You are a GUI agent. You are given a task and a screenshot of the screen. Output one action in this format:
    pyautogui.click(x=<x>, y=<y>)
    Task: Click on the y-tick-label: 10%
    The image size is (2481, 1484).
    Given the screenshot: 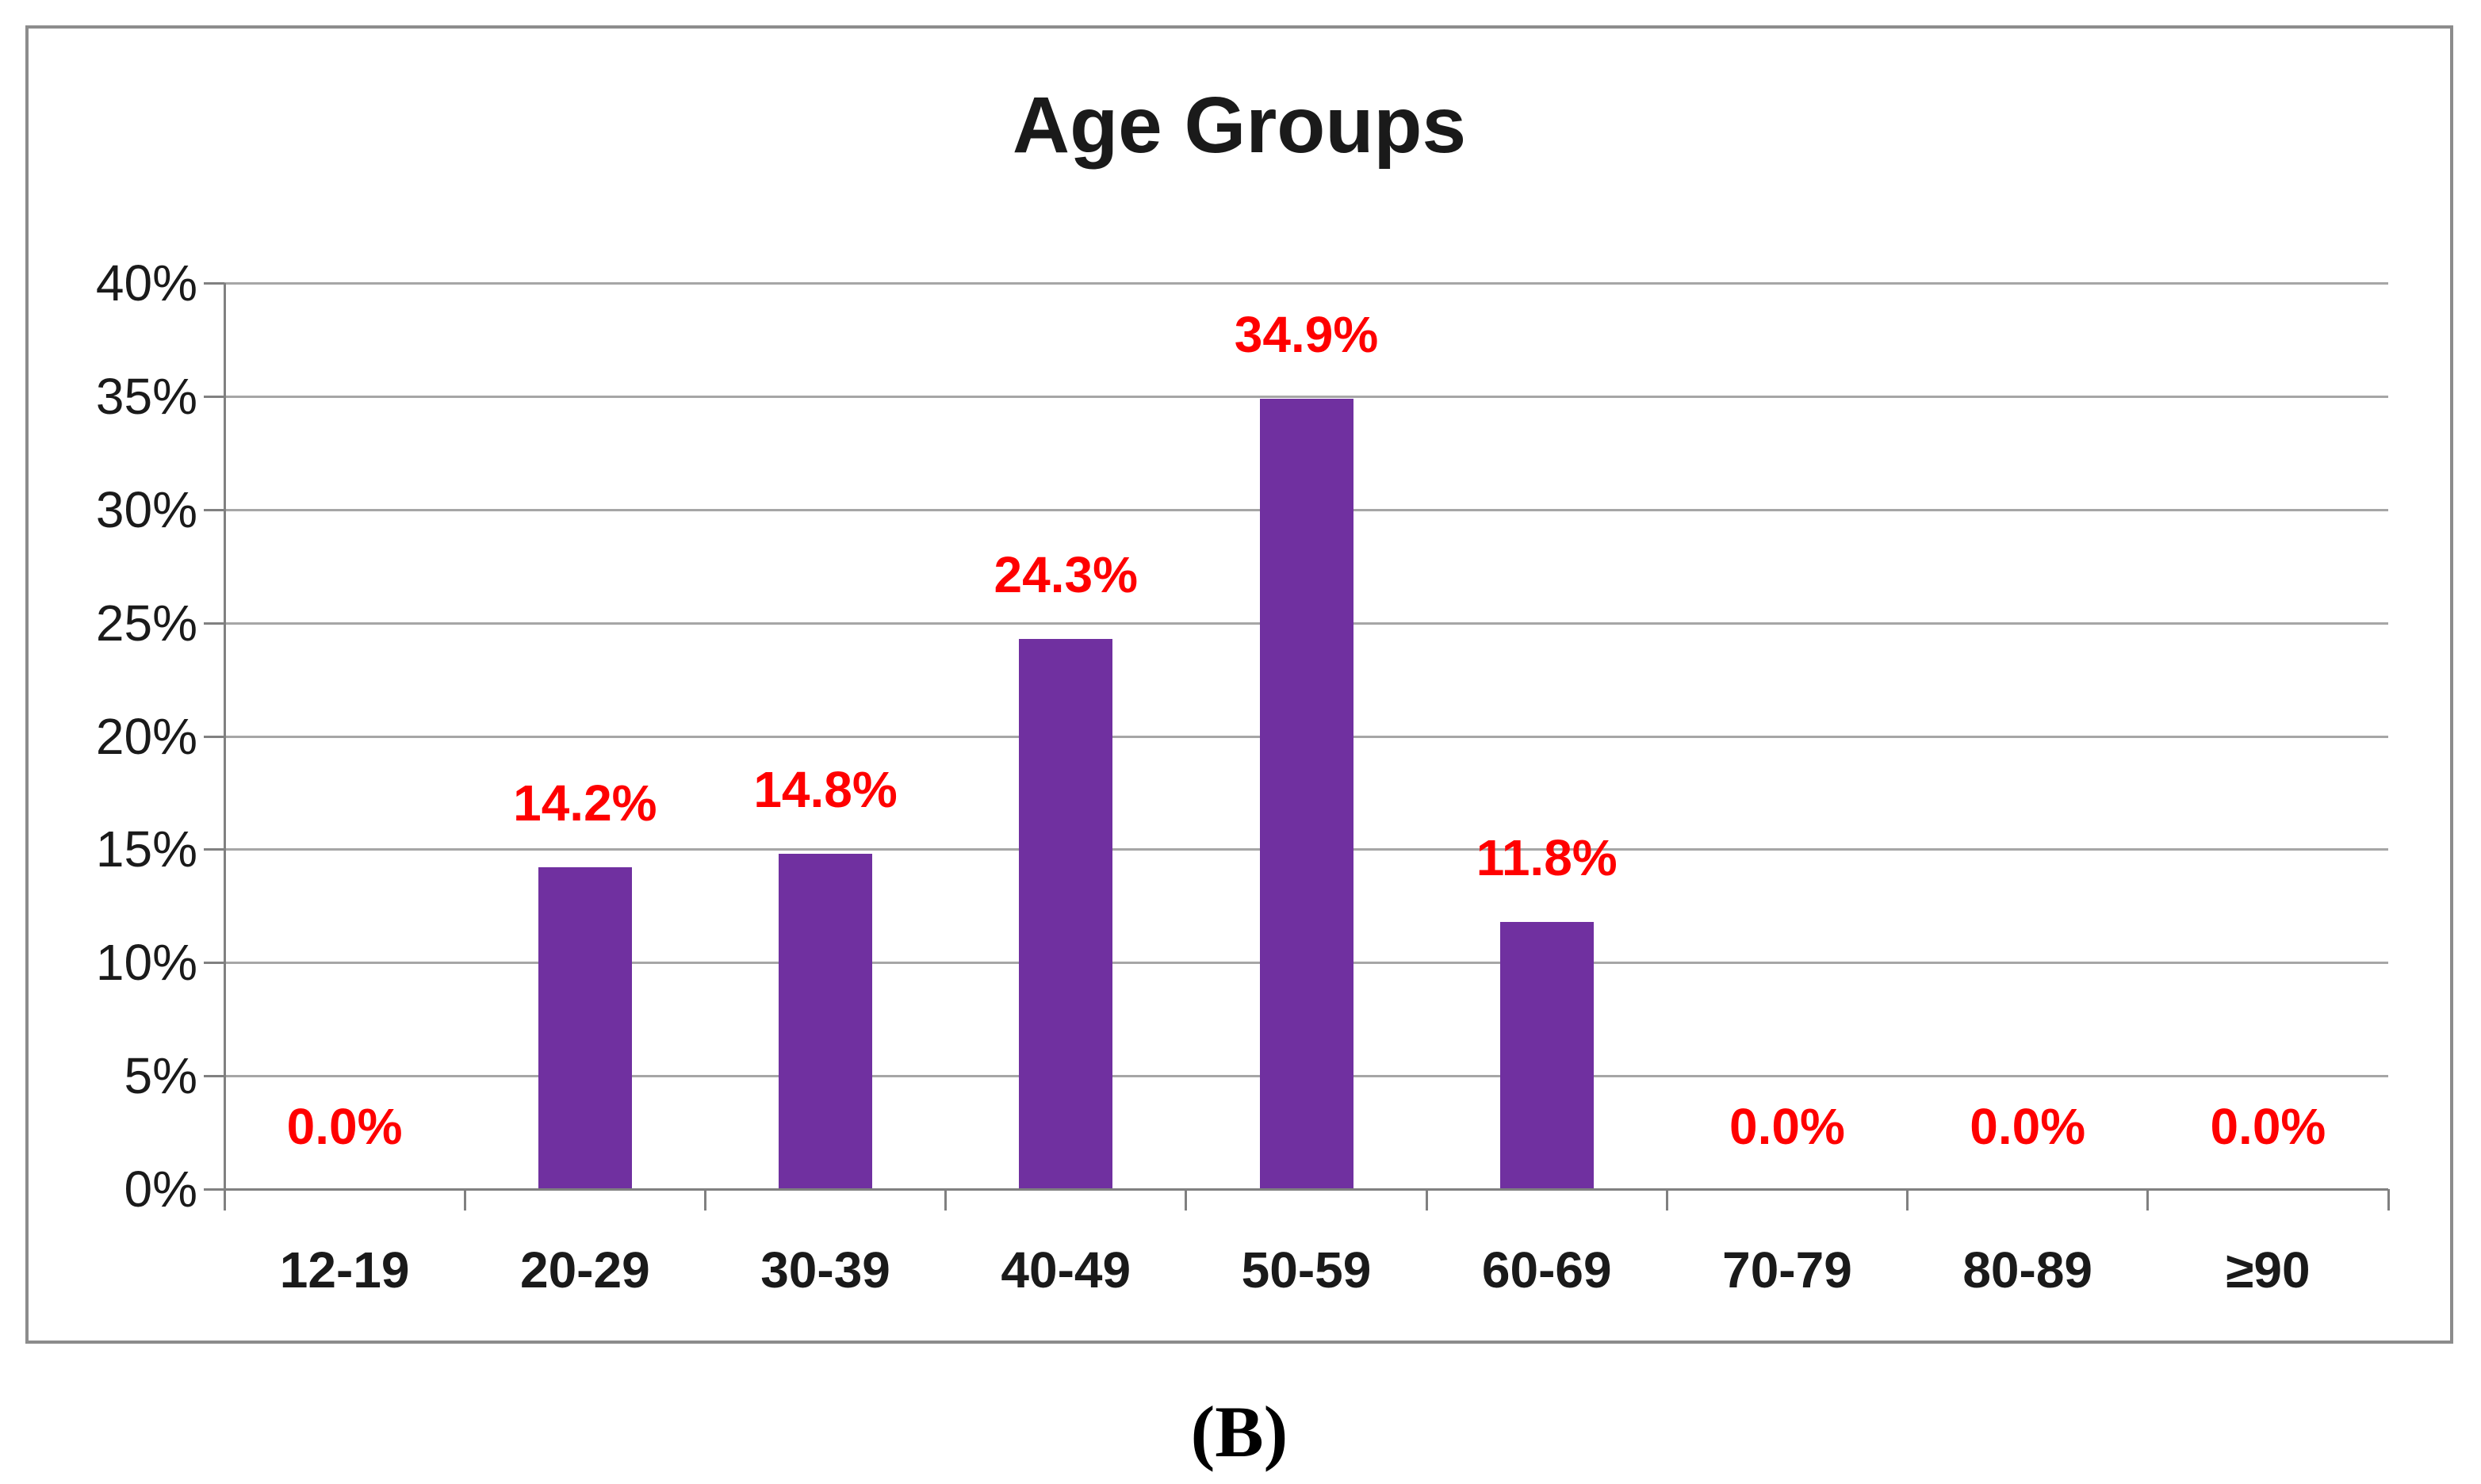 What is the action you would take?
    pyautogui.click(x=146, y=963)
    